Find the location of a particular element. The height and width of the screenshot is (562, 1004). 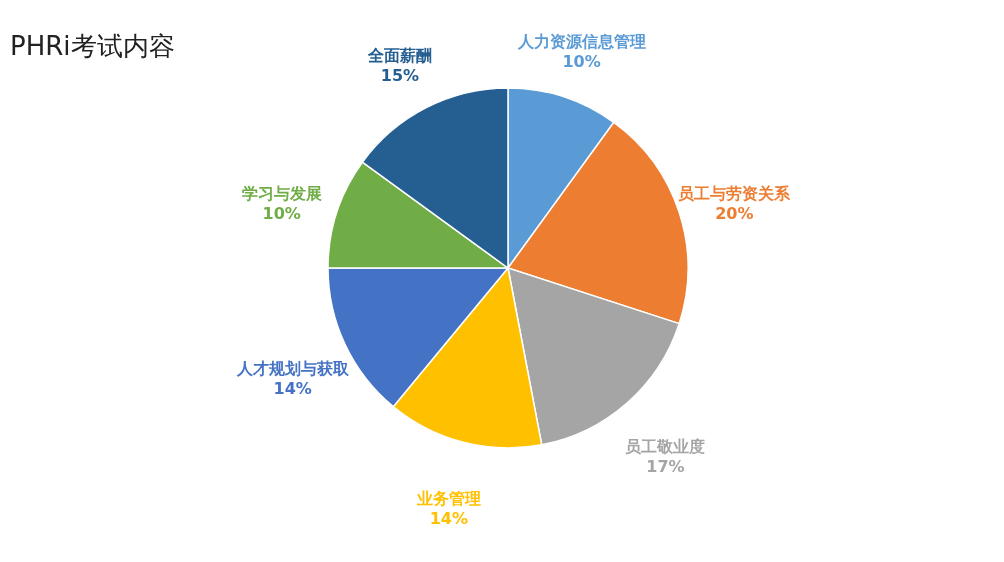

slice-label: 员工敬业度 is located at coordinates (665, 446).